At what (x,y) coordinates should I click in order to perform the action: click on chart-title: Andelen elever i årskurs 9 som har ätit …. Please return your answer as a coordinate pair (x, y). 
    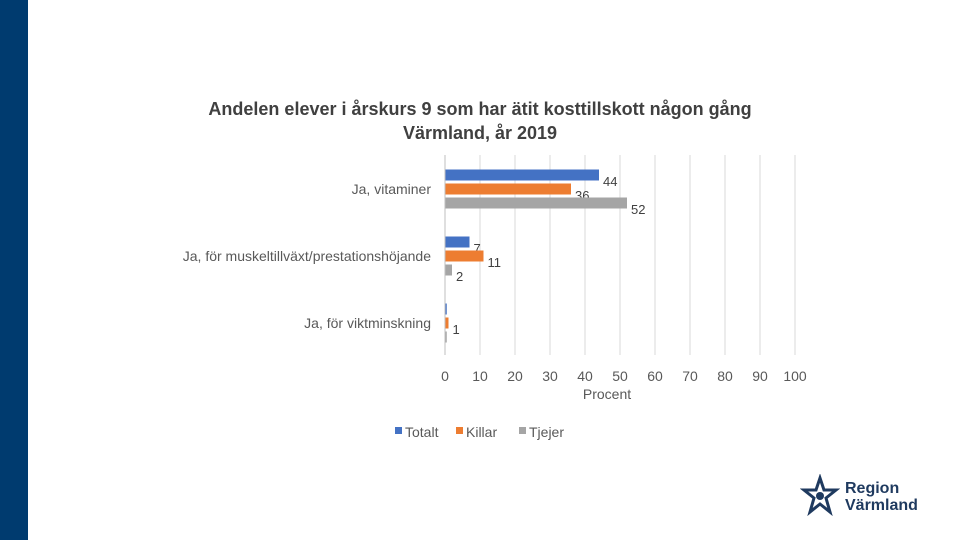
    Looking at the image, I should click on (480, 121).